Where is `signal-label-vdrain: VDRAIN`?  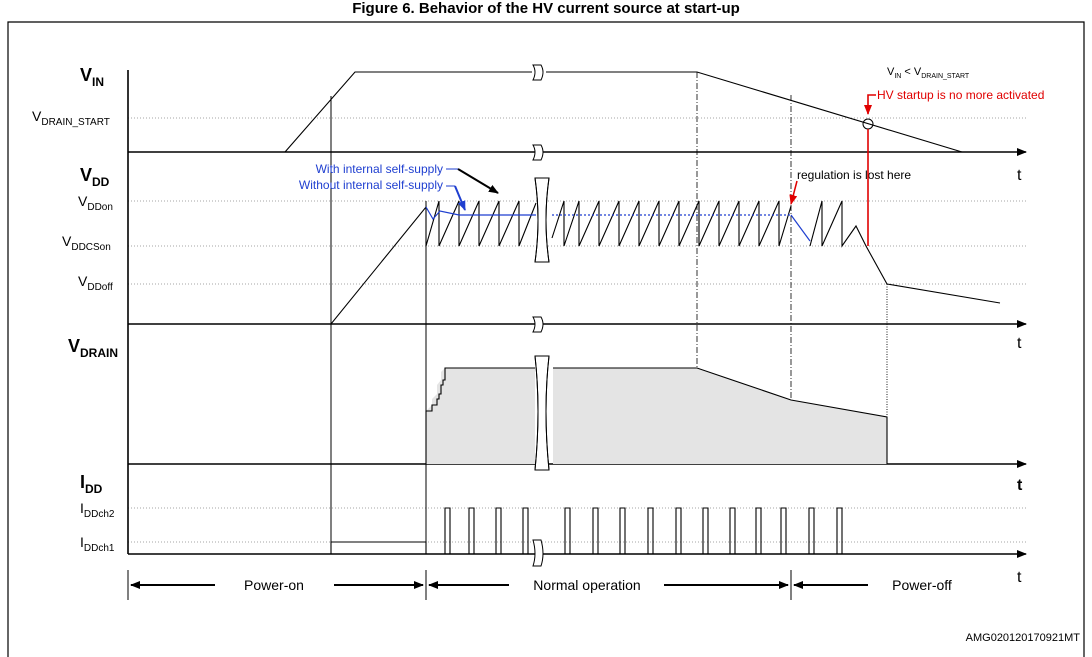
signal-label-vdrain: VDRAIN is located at coordinates (93, 348).